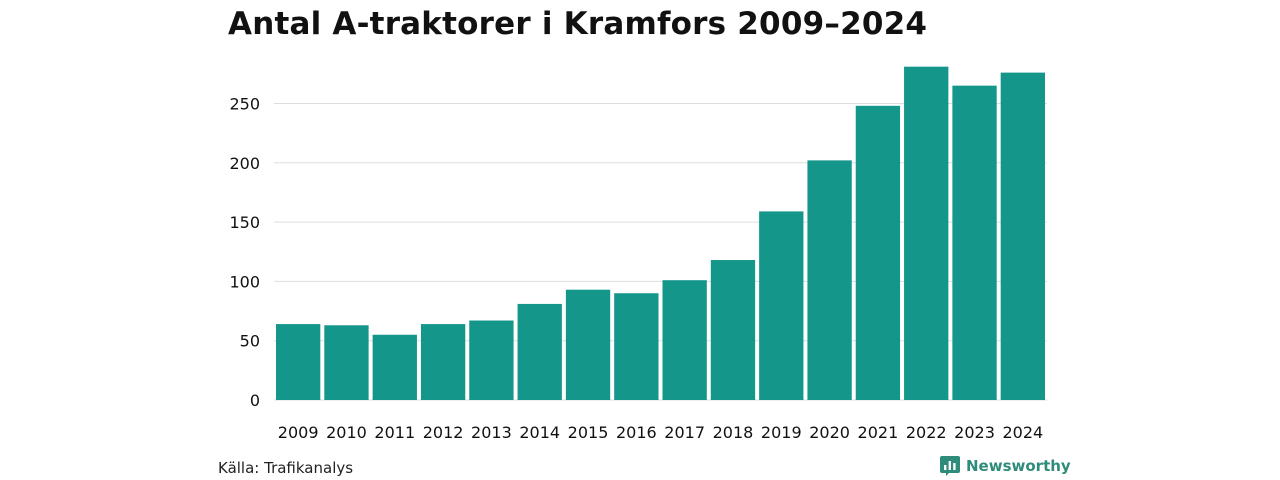  Describe the element at coordinates (578, 24) in the screenshot. I see `chart-title: Antal A-traktorer i Kramfors 2009–2024` at that location.